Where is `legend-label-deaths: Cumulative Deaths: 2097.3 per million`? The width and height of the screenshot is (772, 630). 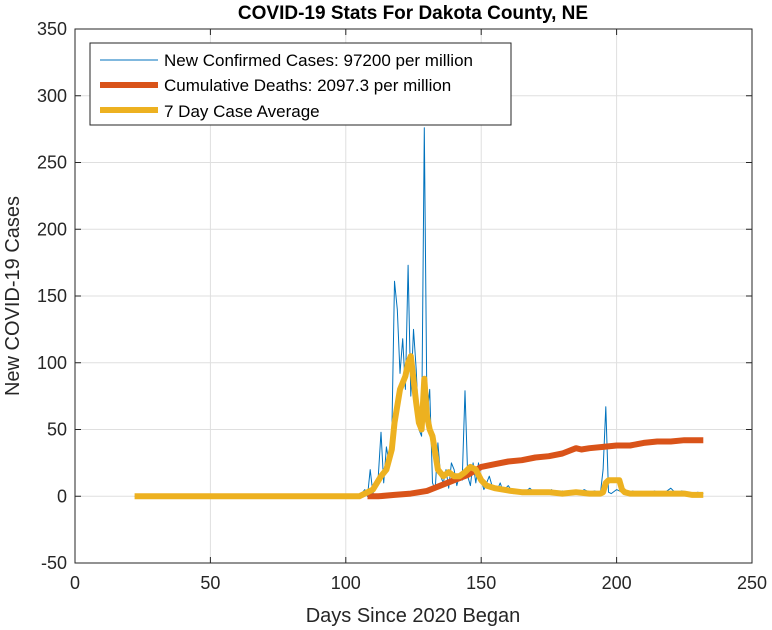 legend-label-deaths: Cumulative Deaths: 2097.3 per million is located at coordinates (307, 85).